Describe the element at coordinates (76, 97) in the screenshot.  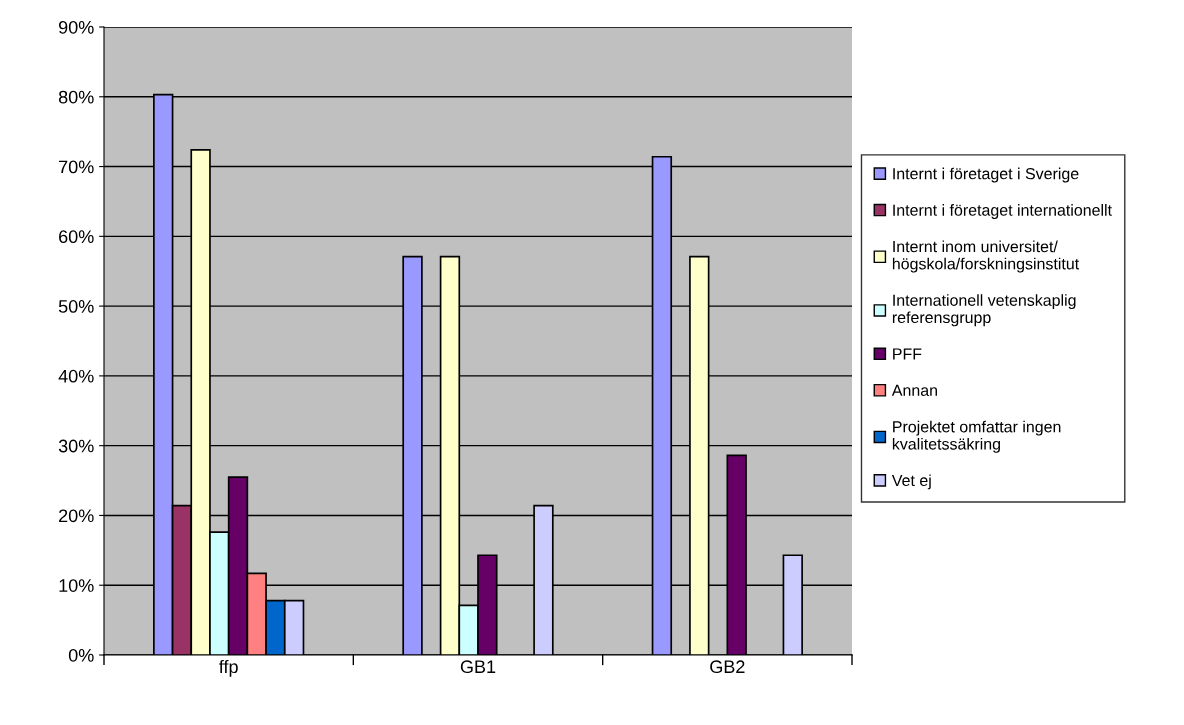
I see `y-tick-label: 80%` at that location.